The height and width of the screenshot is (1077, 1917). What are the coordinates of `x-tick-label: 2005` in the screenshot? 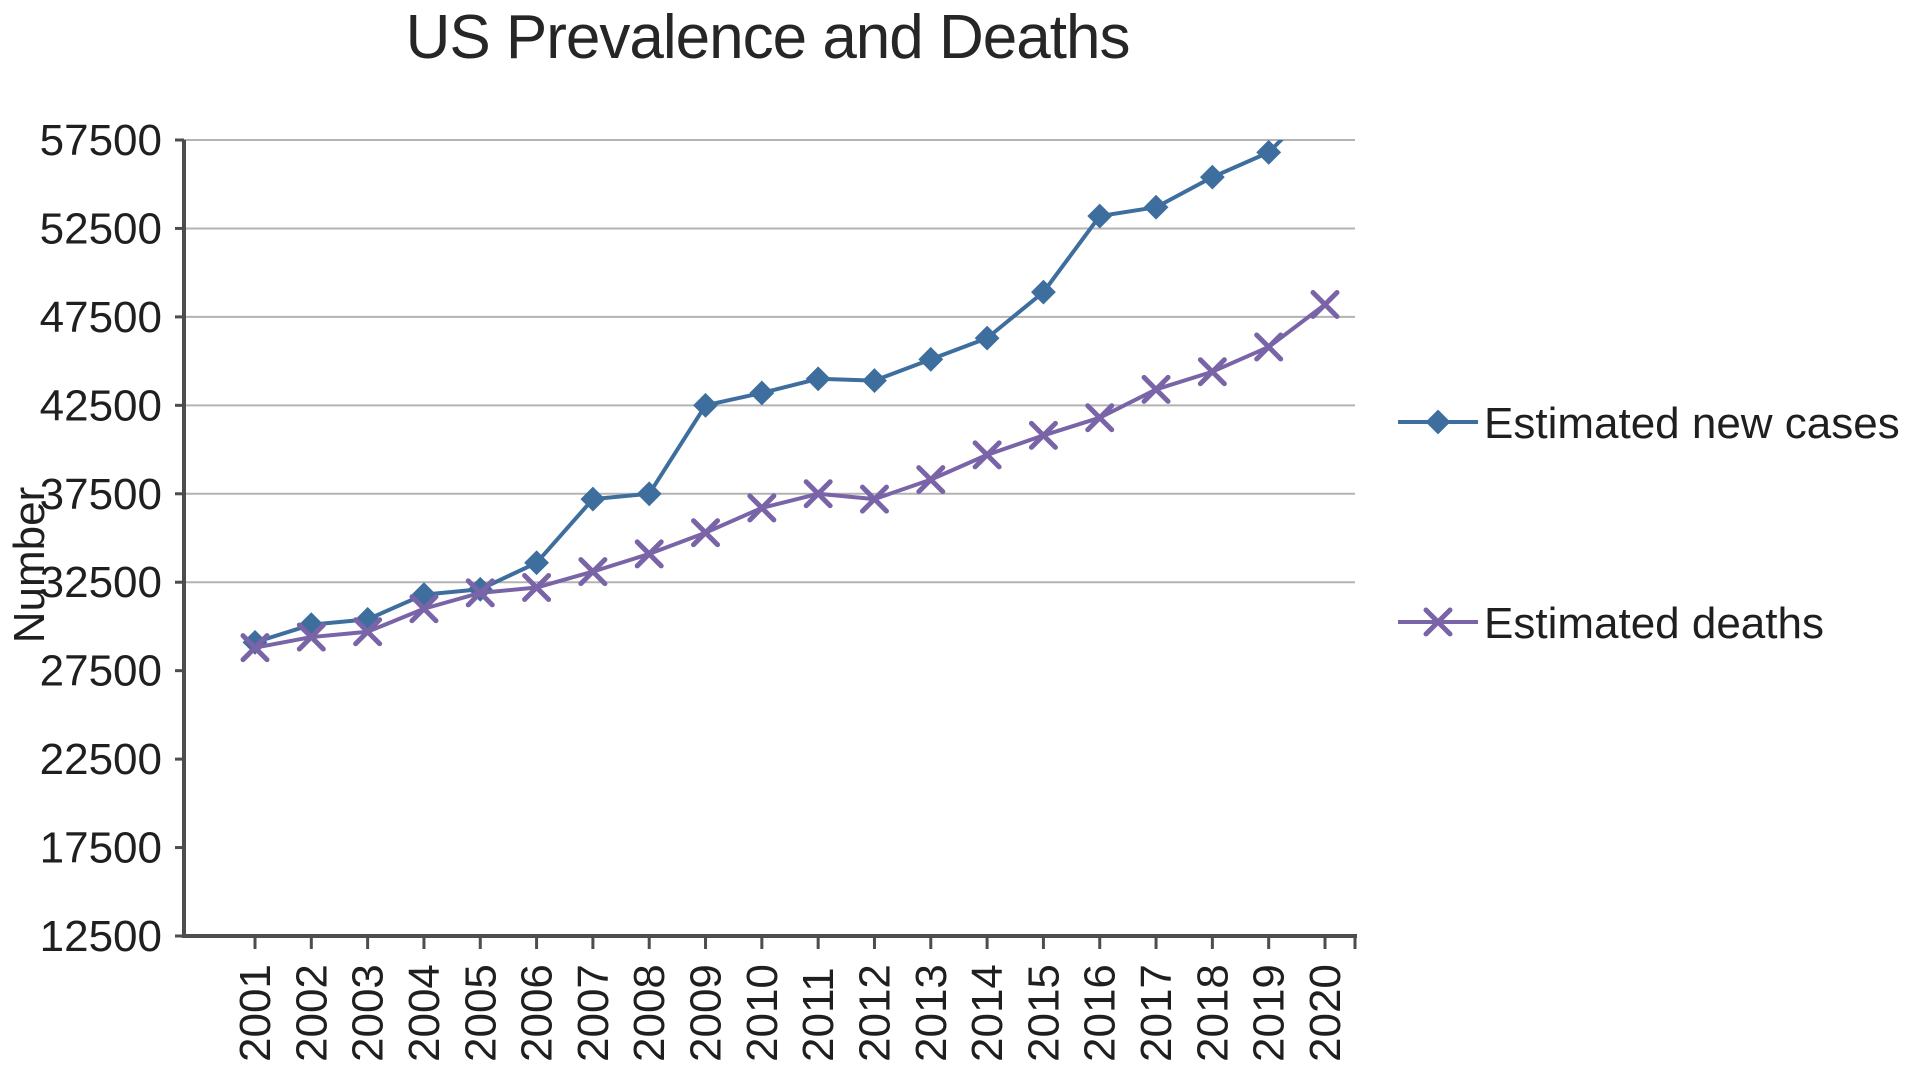 It's located at (480, 1013).